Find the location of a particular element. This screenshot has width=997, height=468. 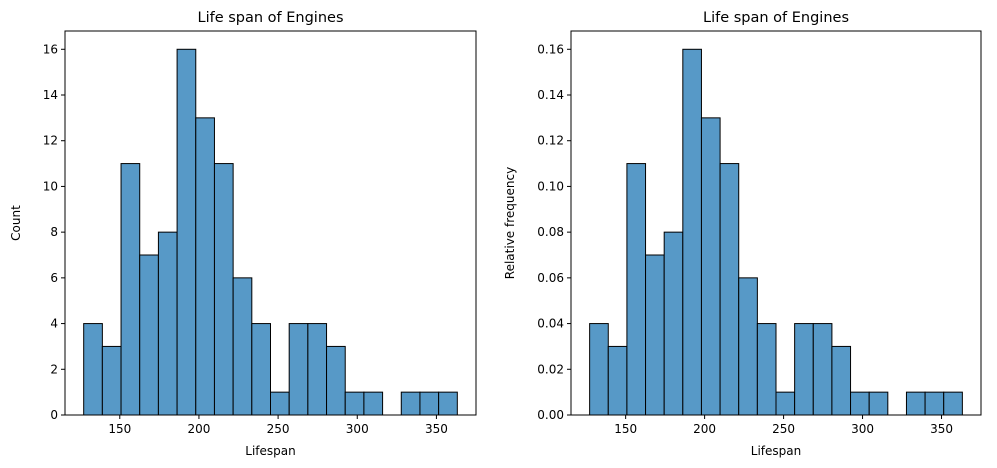

y-tick-label: 0.10 is located at coordinates (550, 186).